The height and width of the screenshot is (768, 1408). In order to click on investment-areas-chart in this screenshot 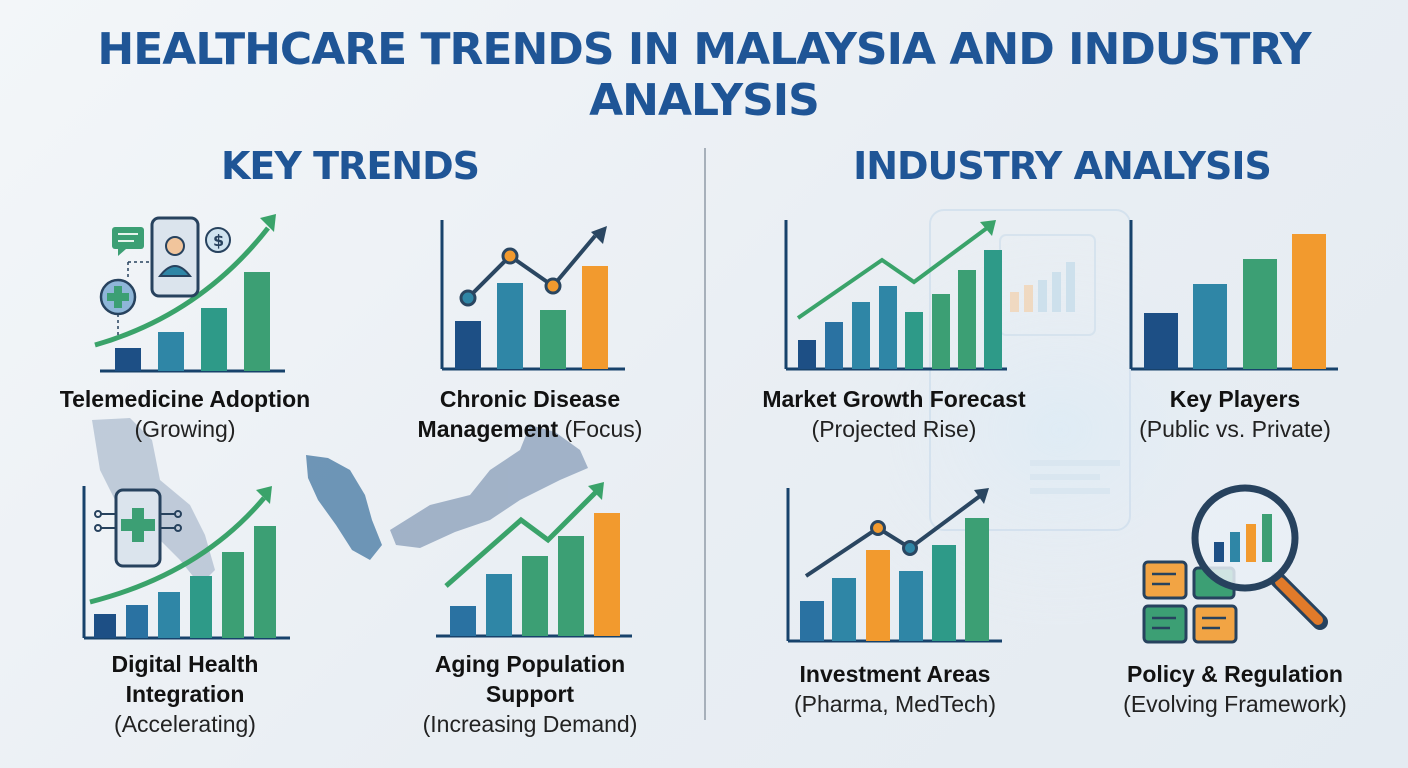, I will do `click(894, 565)`.